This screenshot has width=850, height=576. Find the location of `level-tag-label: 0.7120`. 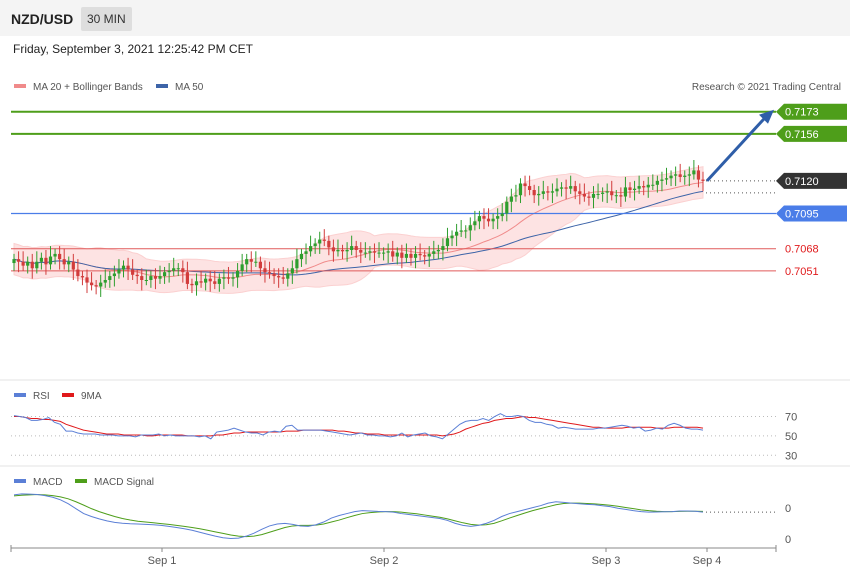

level-tag-label: 0.7120 is located at coordinates (802, 182).